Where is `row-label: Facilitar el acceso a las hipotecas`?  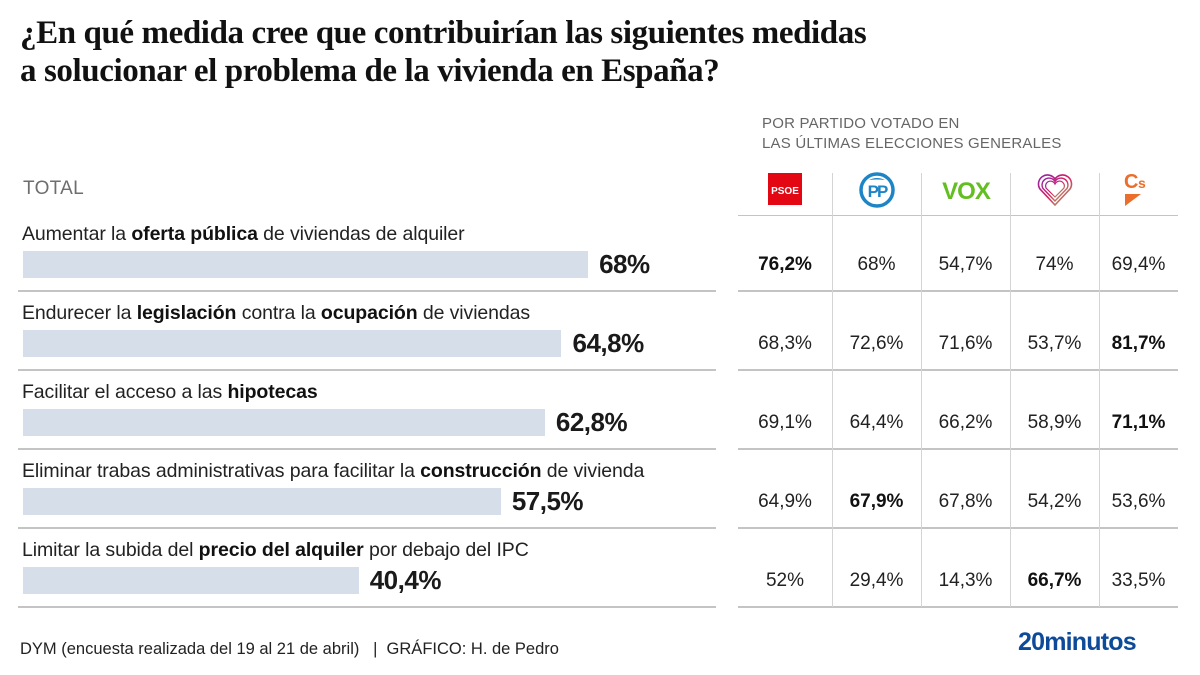 row-label: Facilitar el acceso a las hipotecas is located at coordinates (170, 392).